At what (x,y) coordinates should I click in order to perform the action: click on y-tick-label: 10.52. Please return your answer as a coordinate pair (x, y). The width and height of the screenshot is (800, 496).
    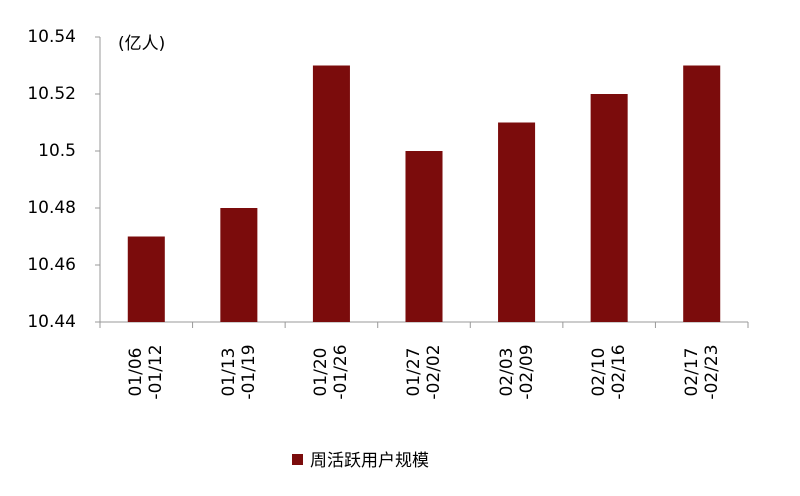
    Looking at the image, I should click on (51, 94).